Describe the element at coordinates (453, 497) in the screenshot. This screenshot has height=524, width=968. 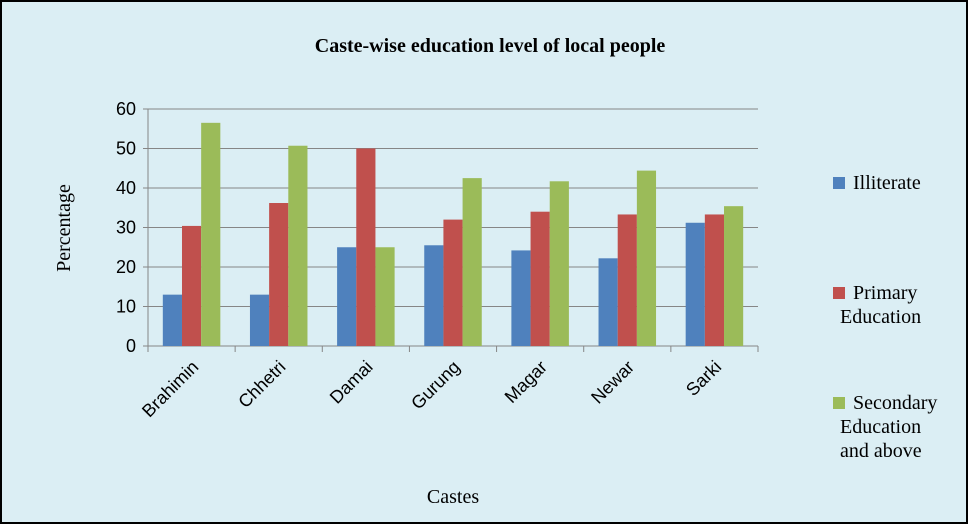
I see `x-axis-label: Castes` at that location.